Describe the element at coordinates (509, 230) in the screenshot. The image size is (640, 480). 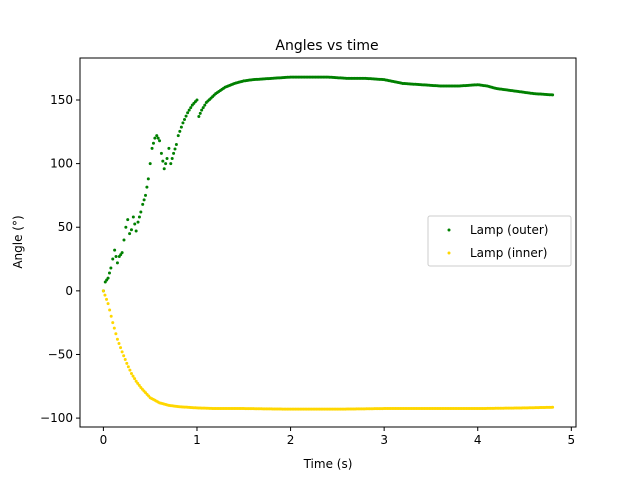
I see `legend-label-outer: Lamp (outer)` at that location.